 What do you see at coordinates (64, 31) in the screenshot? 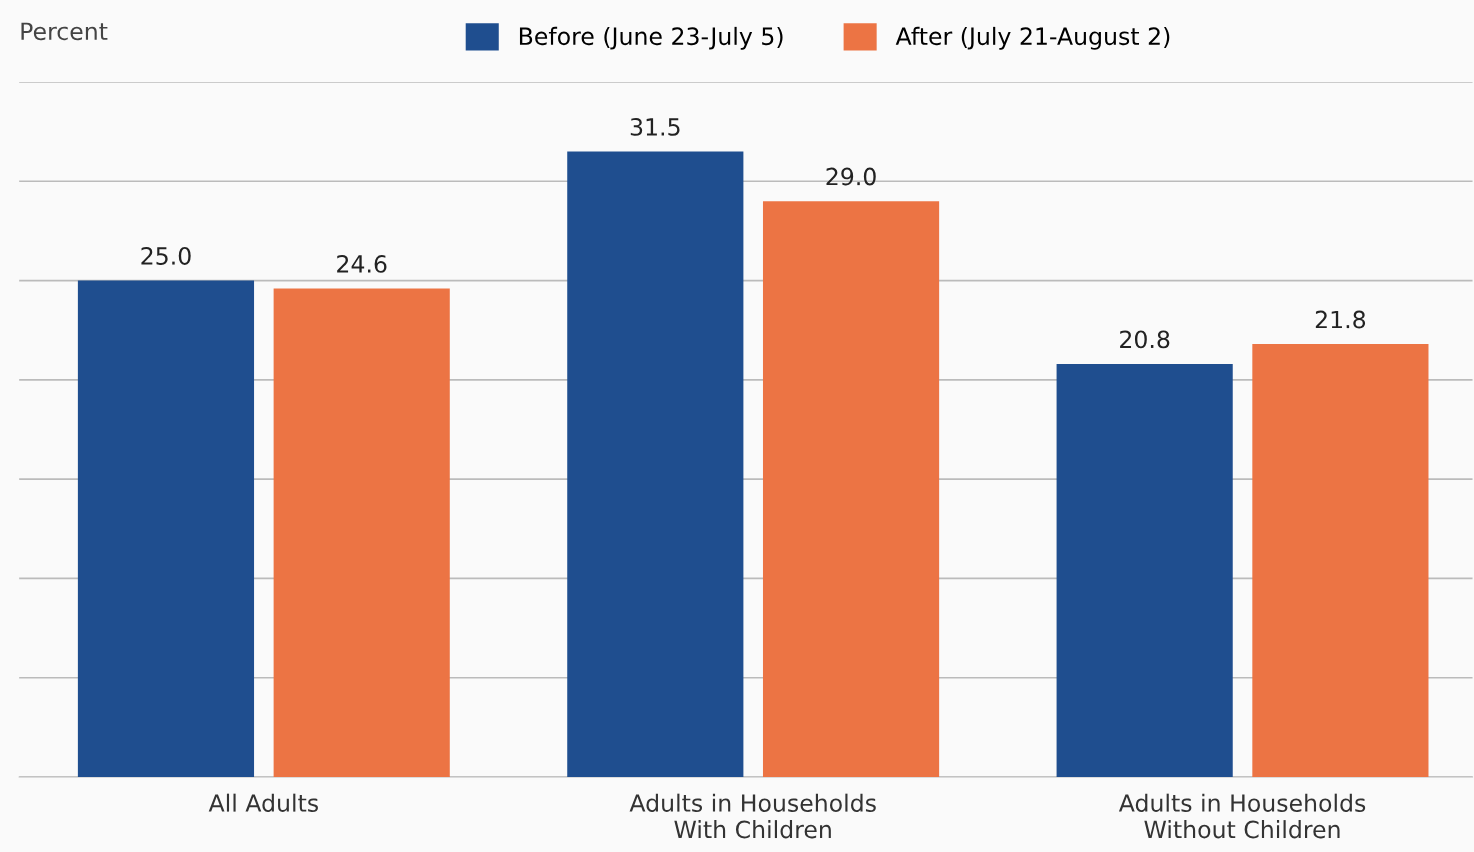
I see `y-axis-title: Percent` at bounding box center [64, 31].